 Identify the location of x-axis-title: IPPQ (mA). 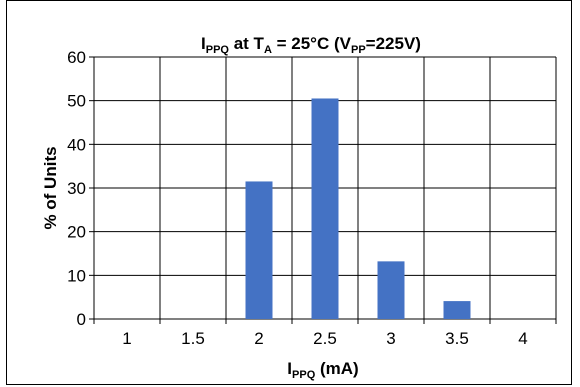
(322, 370).